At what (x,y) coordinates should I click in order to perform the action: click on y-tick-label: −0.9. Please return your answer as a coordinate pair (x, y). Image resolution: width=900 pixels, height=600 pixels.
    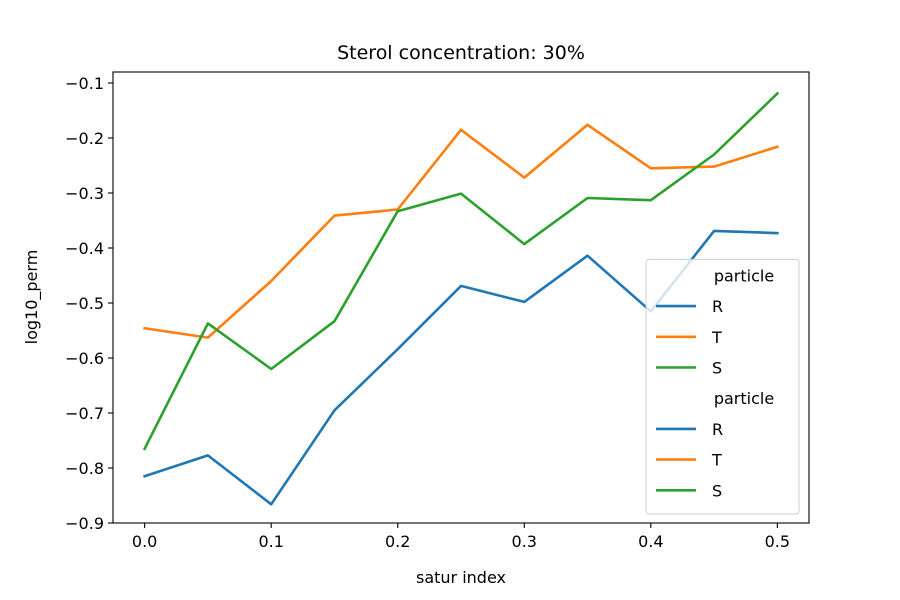
    Looking at the image, I should click on (84, 523).